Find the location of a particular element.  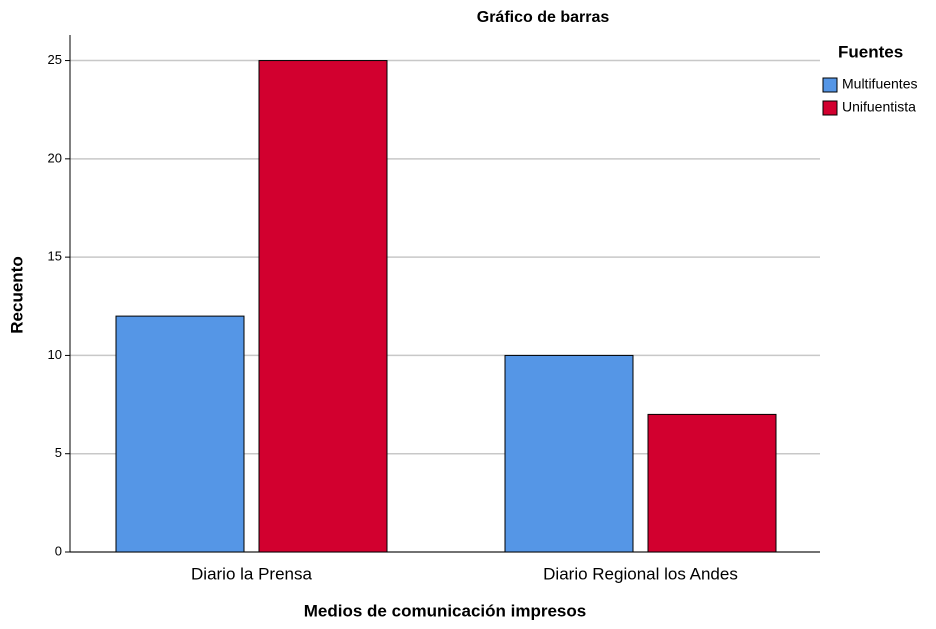

y-tick-label: 0 is located at coordinates (58, 550).